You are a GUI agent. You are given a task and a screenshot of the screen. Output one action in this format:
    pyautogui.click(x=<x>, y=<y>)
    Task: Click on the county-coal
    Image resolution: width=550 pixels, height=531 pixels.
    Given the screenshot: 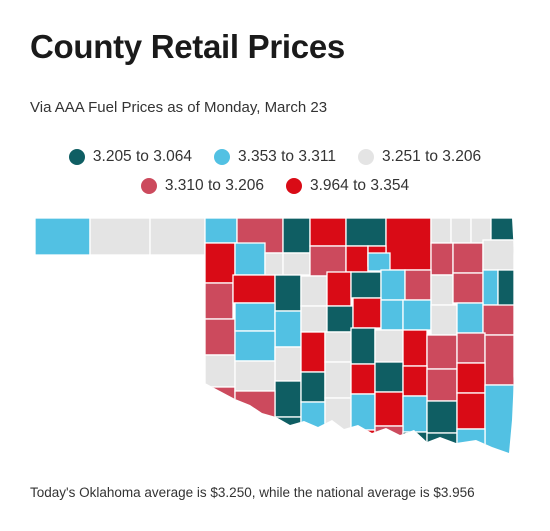 What is the action you would take?
    pyautogui.click(x=389, y=409)
    